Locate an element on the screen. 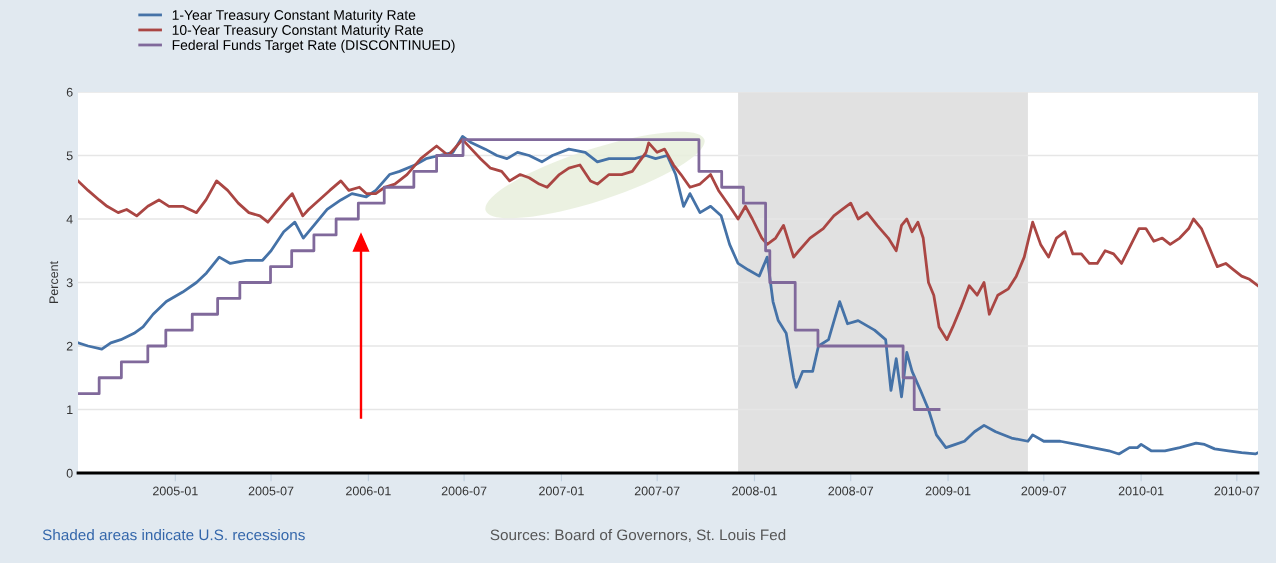  x-tick-label: 2009-01 is located at coordinates (948, 491).